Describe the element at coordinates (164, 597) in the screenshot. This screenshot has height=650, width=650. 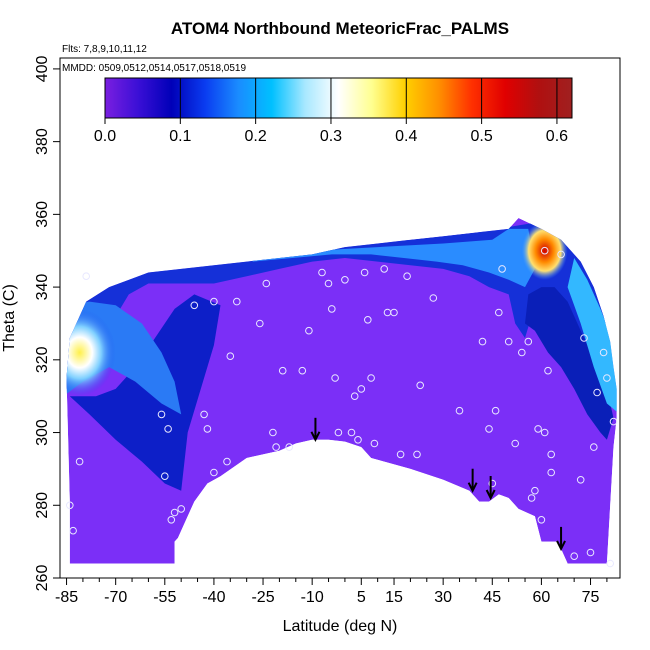
I see `x-tick-label: -55` at that location.